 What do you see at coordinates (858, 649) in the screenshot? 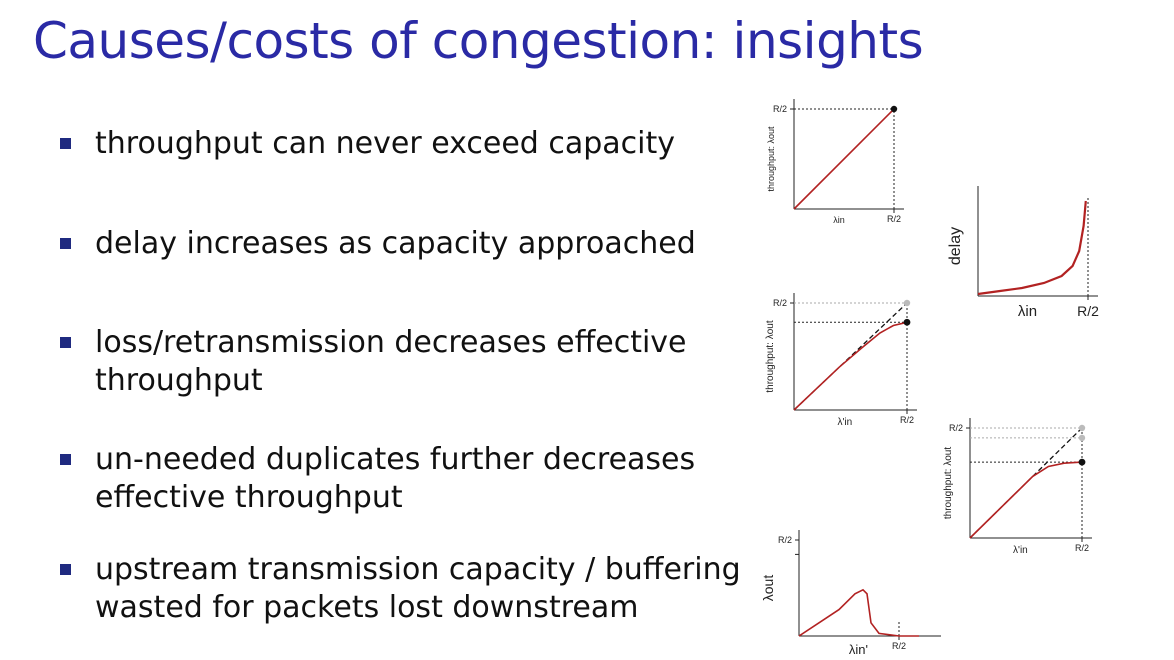
I see `x-axis-label: λin'` at bounding box center [858, 649].